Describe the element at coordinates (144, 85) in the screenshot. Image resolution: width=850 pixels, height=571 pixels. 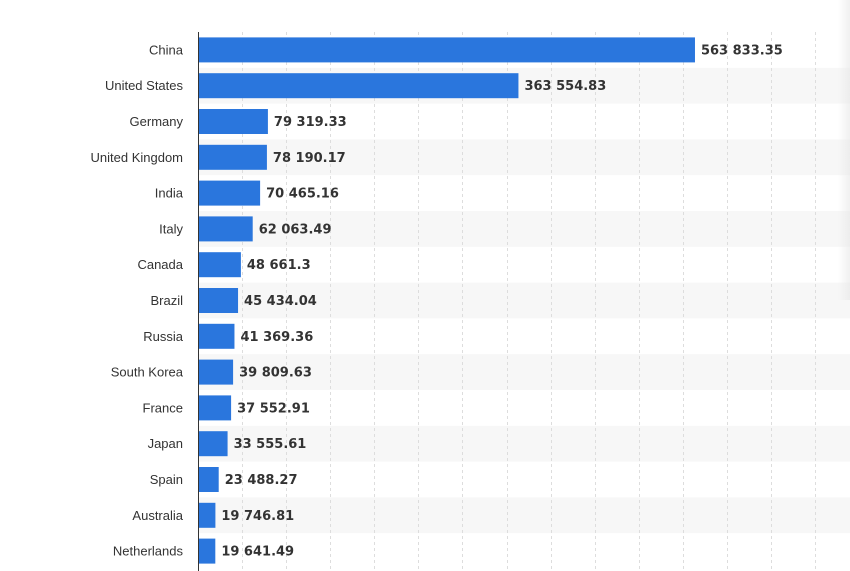
I see `category-label: United States` at that location.